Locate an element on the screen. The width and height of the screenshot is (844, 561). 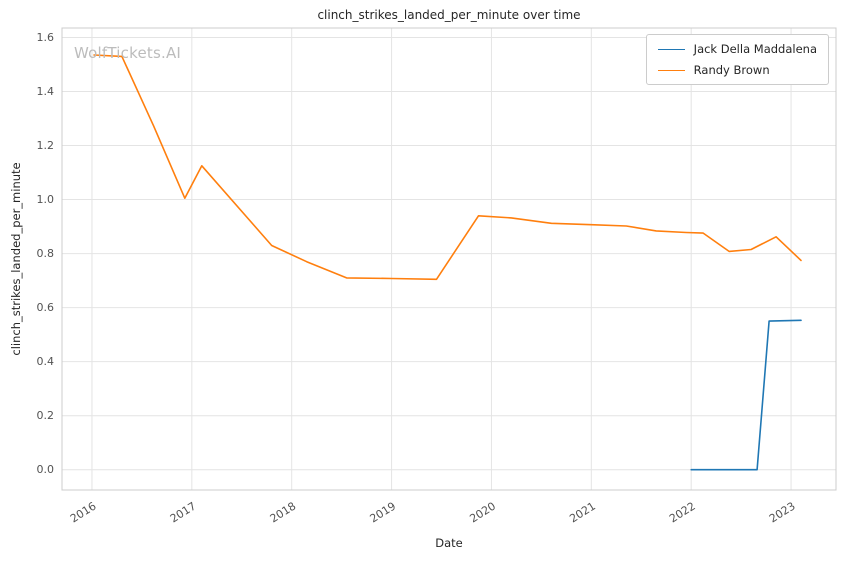
x-tick-label: 2019 is located at coordinates (383, 513).